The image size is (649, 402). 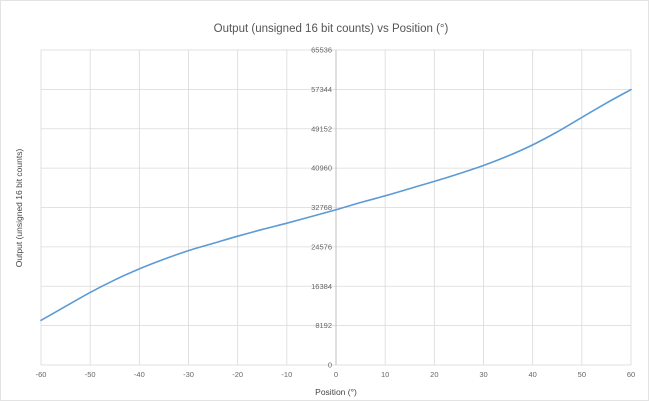 I want to click on x-tick-label: 60, so click(x=631, y=374).